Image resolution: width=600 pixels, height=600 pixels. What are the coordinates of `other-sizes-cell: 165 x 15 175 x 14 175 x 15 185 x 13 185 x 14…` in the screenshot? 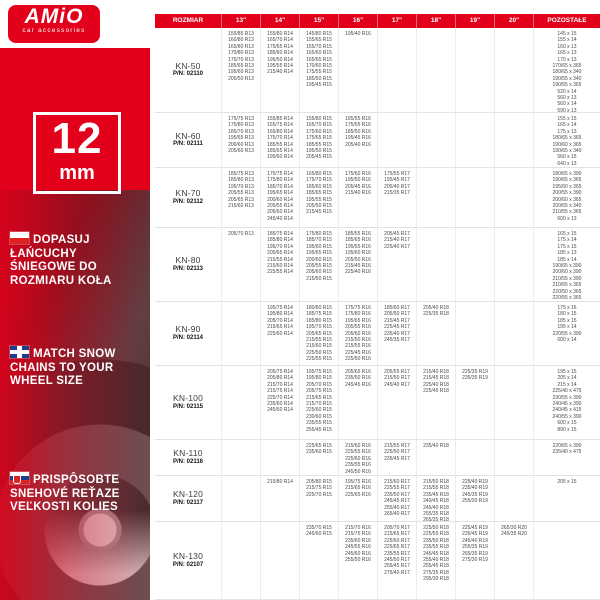 It's located at (567, 264).